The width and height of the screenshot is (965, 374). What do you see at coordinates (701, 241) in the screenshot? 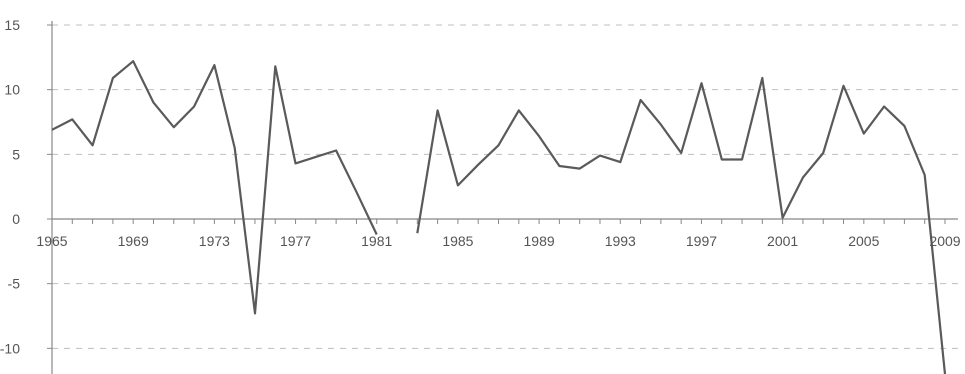
I see `x-tick-label: 1997` at bounding box center [701, 241].